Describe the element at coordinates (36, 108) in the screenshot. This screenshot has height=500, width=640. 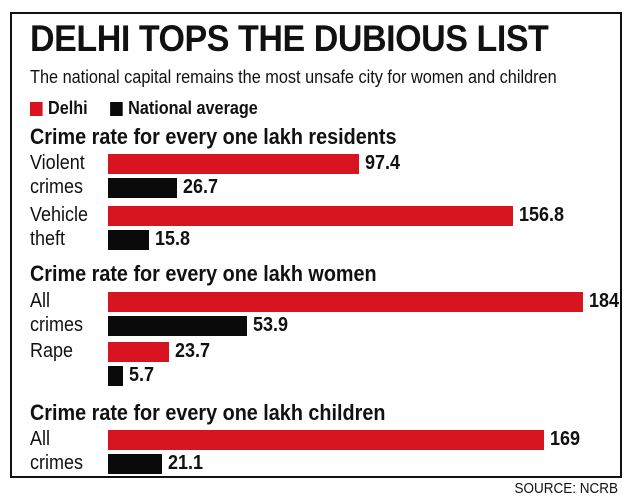
I see `legend-swatch-delhi` at that location.